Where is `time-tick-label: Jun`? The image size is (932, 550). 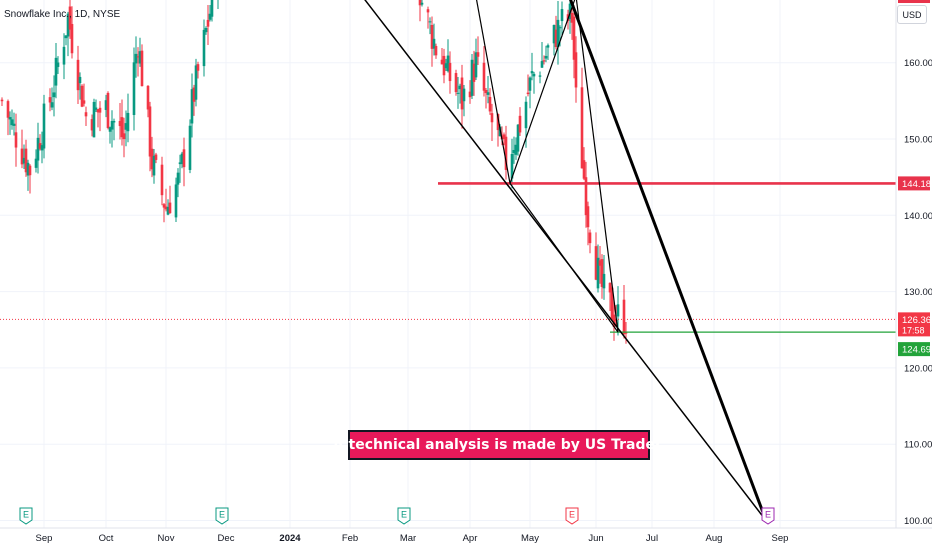 time-tick-label: Jun is located at coordinates (595, 538).